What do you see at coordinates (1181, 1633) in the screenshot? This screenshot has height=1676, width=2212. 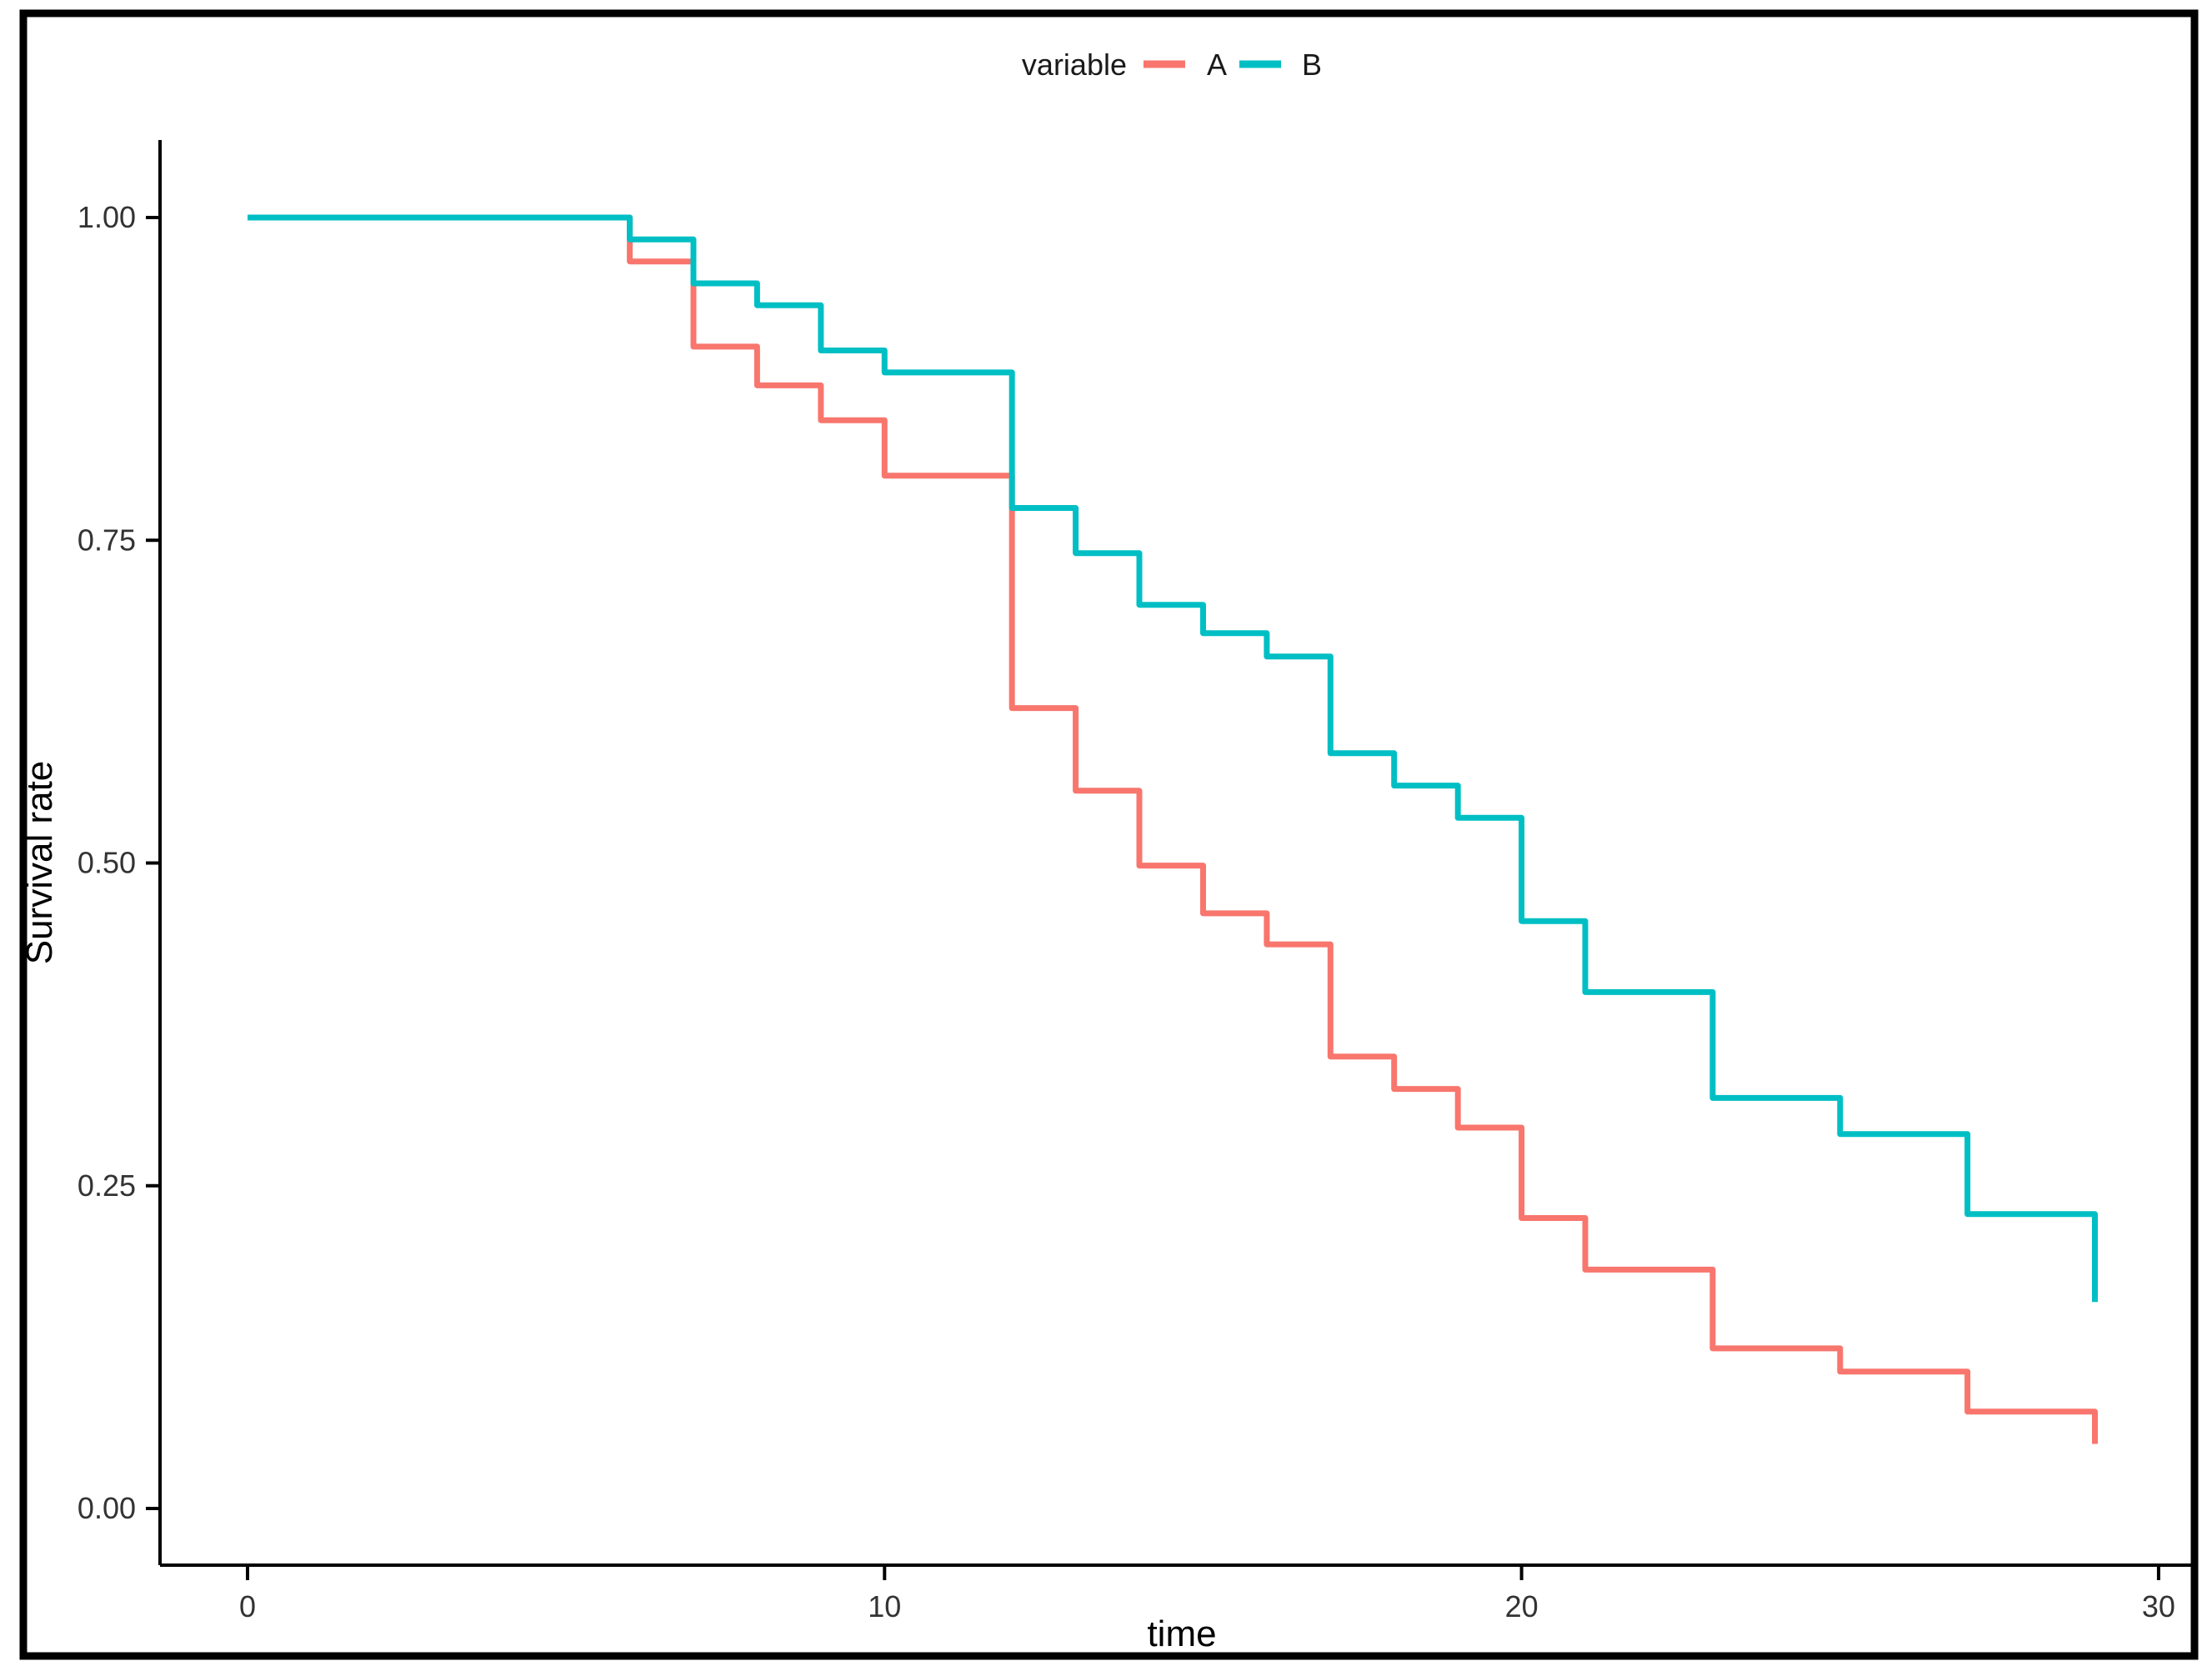 I see `x-axis-title: time` at bounding box center [1181, 1633].